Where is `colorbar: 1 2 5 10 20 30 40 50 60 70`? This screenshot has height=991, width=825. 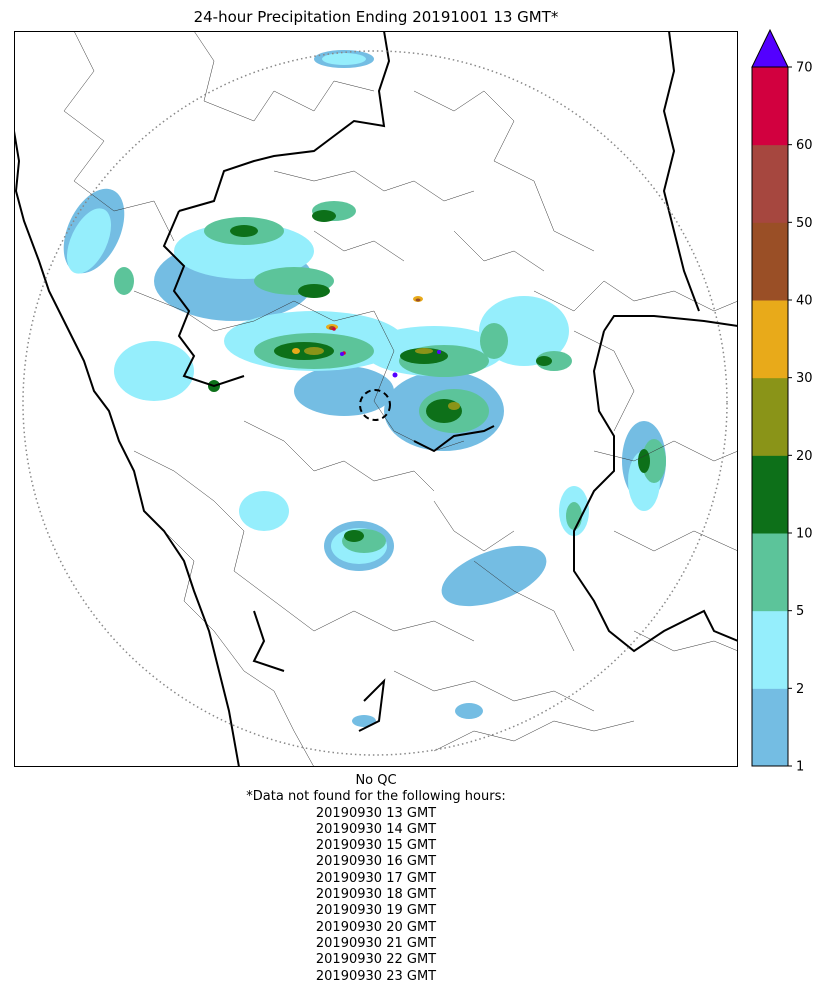 colorbar: 1 2 5 10 20 30 40 50 60 70 is located at coordinates (787, 401).